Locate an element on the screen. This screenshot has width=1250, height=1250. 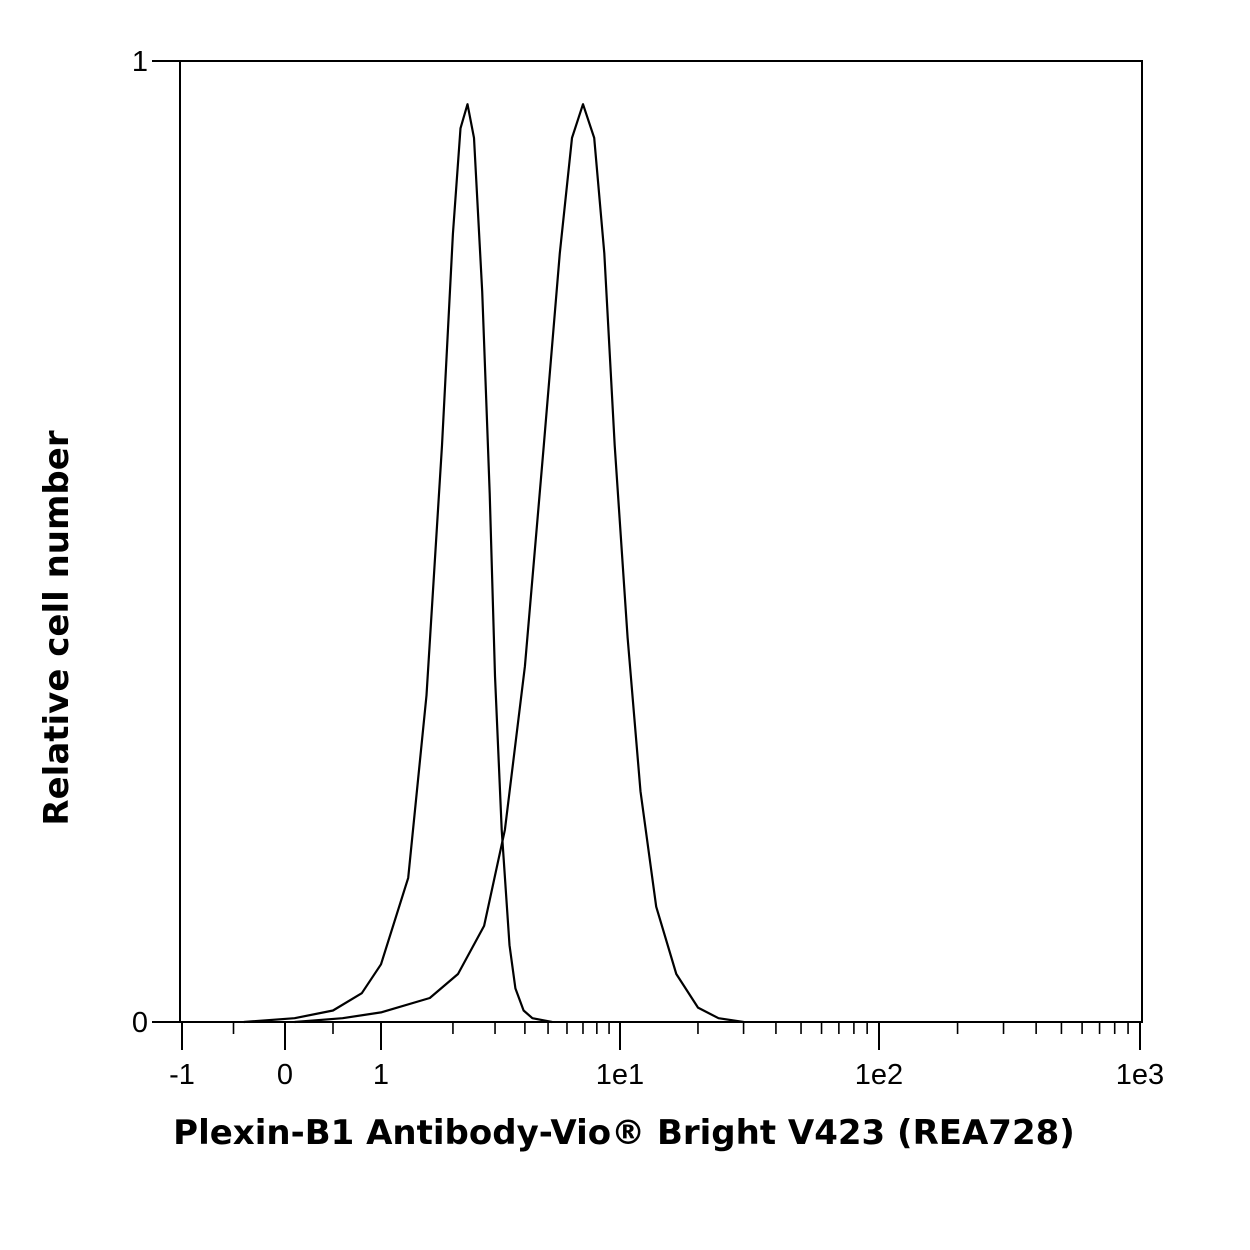
x-tick-label: 0 is located at coordinates (285, 1075).